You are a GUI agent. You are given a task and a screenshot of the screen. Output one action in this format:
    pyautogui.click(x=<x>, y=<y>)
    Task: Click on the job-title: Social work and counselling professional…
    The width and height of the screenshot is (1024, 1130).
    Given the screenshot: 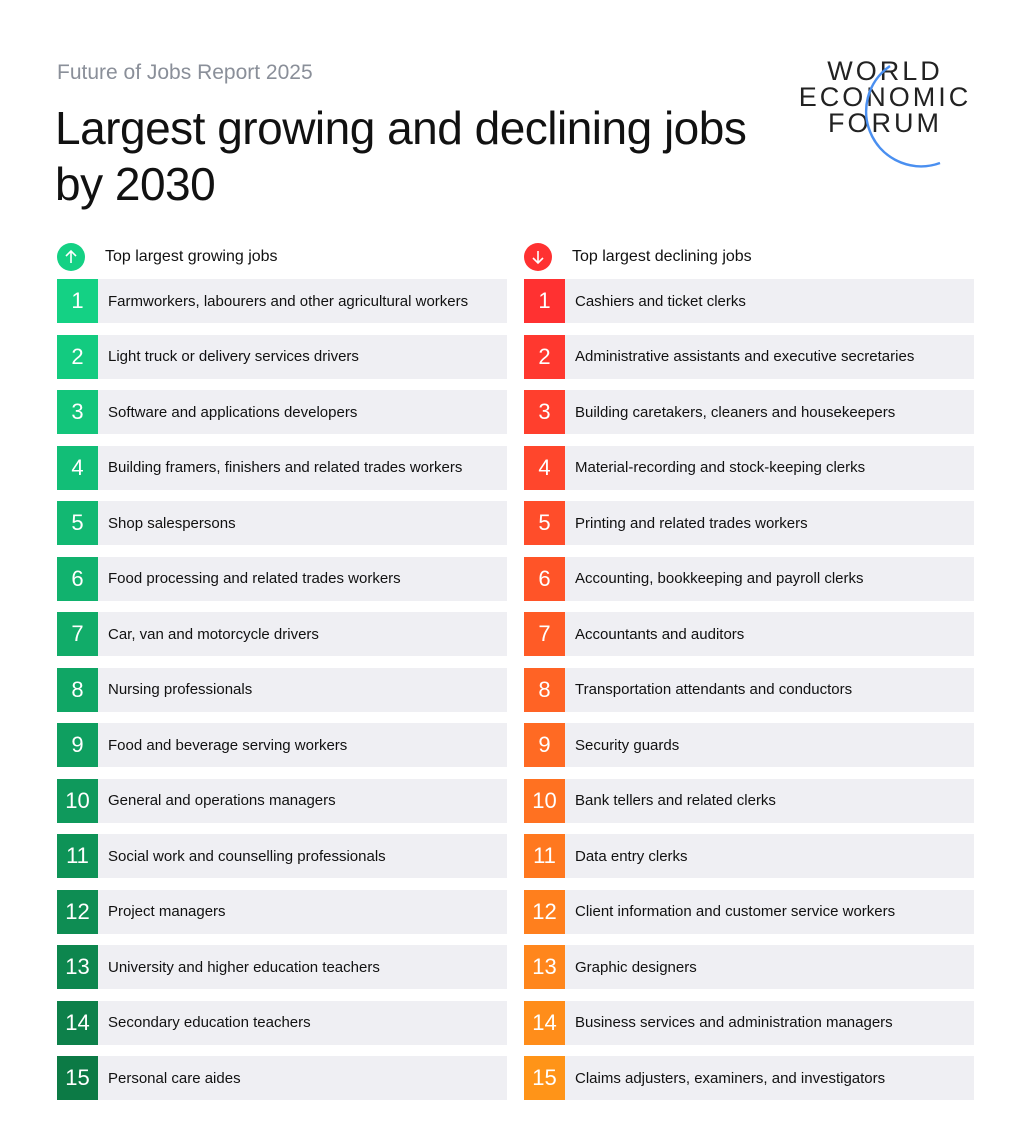 What is the action you would take?
    pyautogui.click(x=247, y=856)
    